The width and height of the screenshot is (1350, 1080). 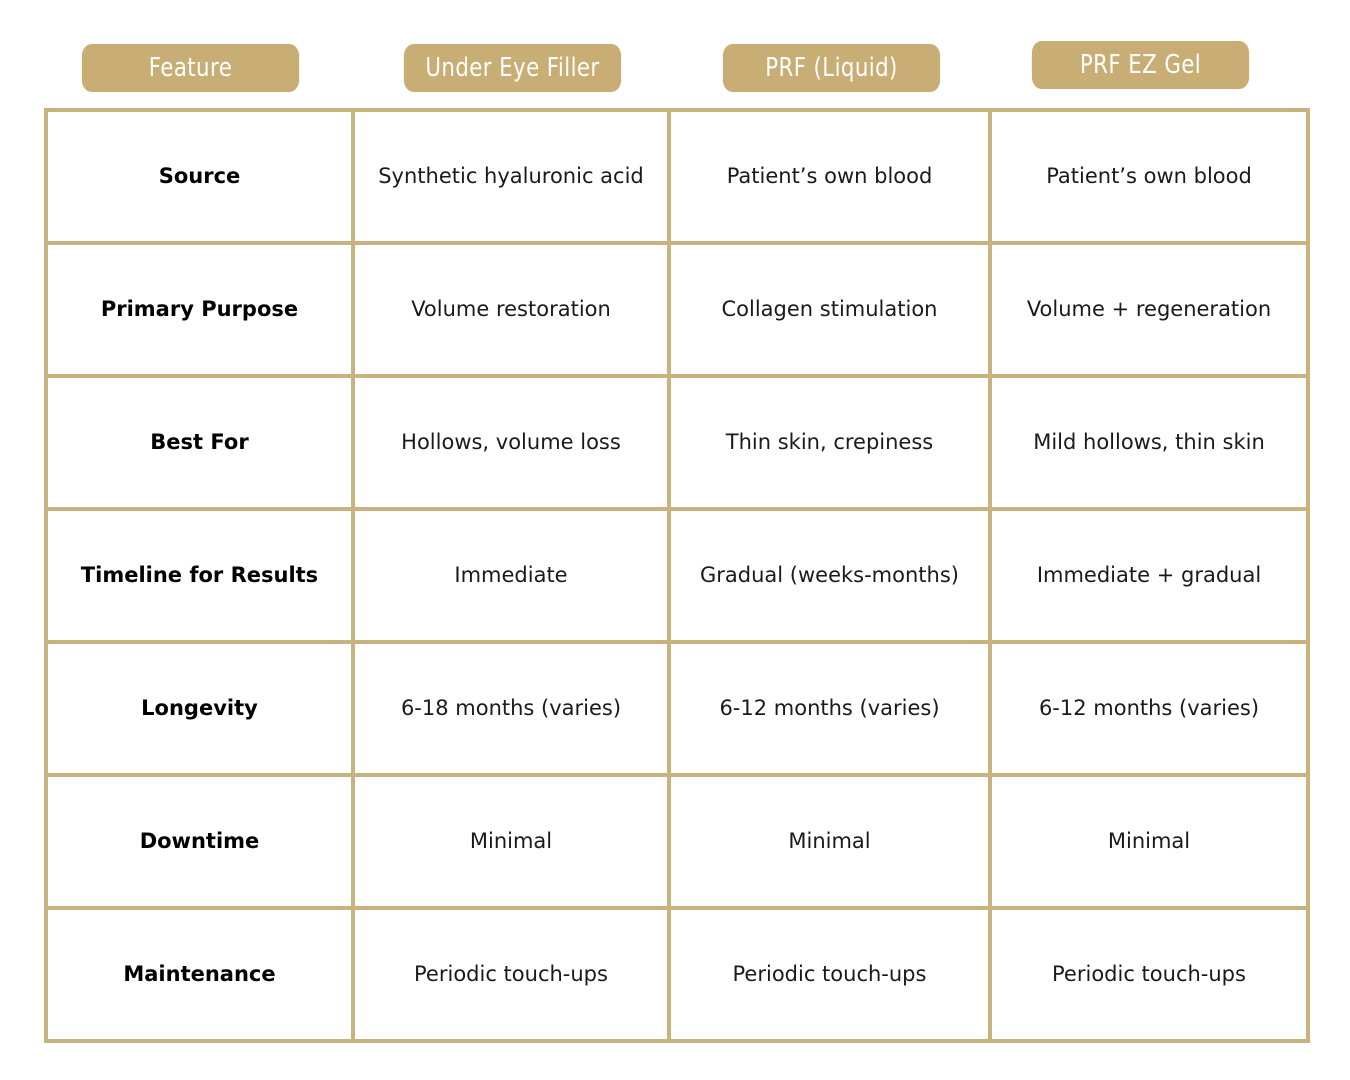 I want to click on column-header-label: PRF (Liquid), so click(x=831, y=68).